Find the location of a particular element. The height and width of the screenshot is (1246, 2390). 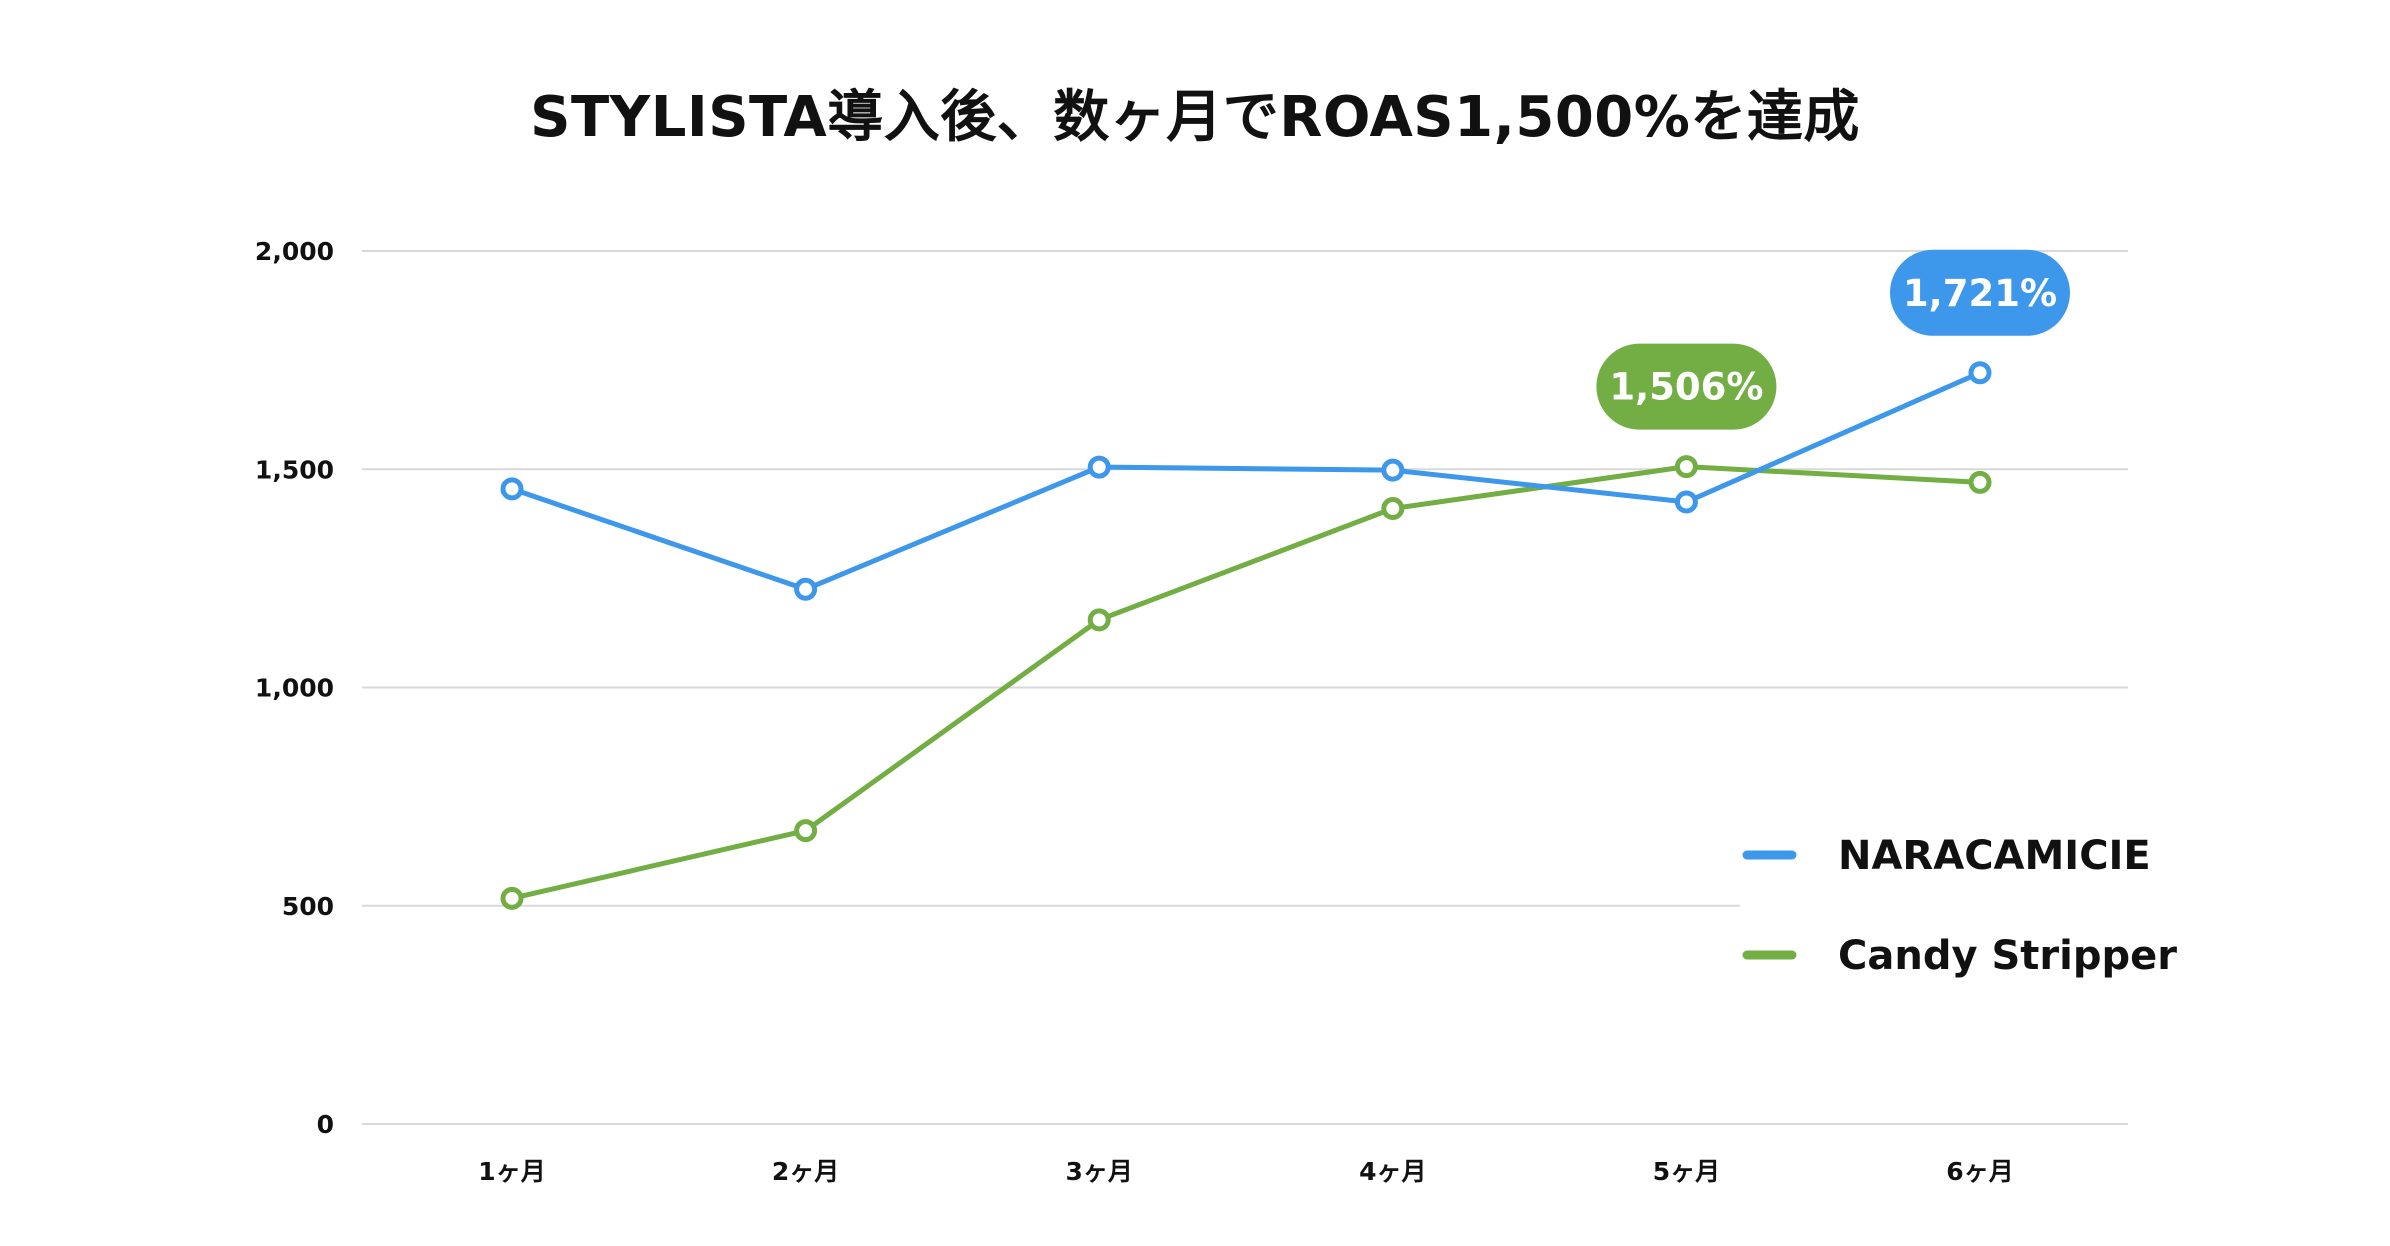

y-tick-label: 2,000 is located at coordinates (294, 251).